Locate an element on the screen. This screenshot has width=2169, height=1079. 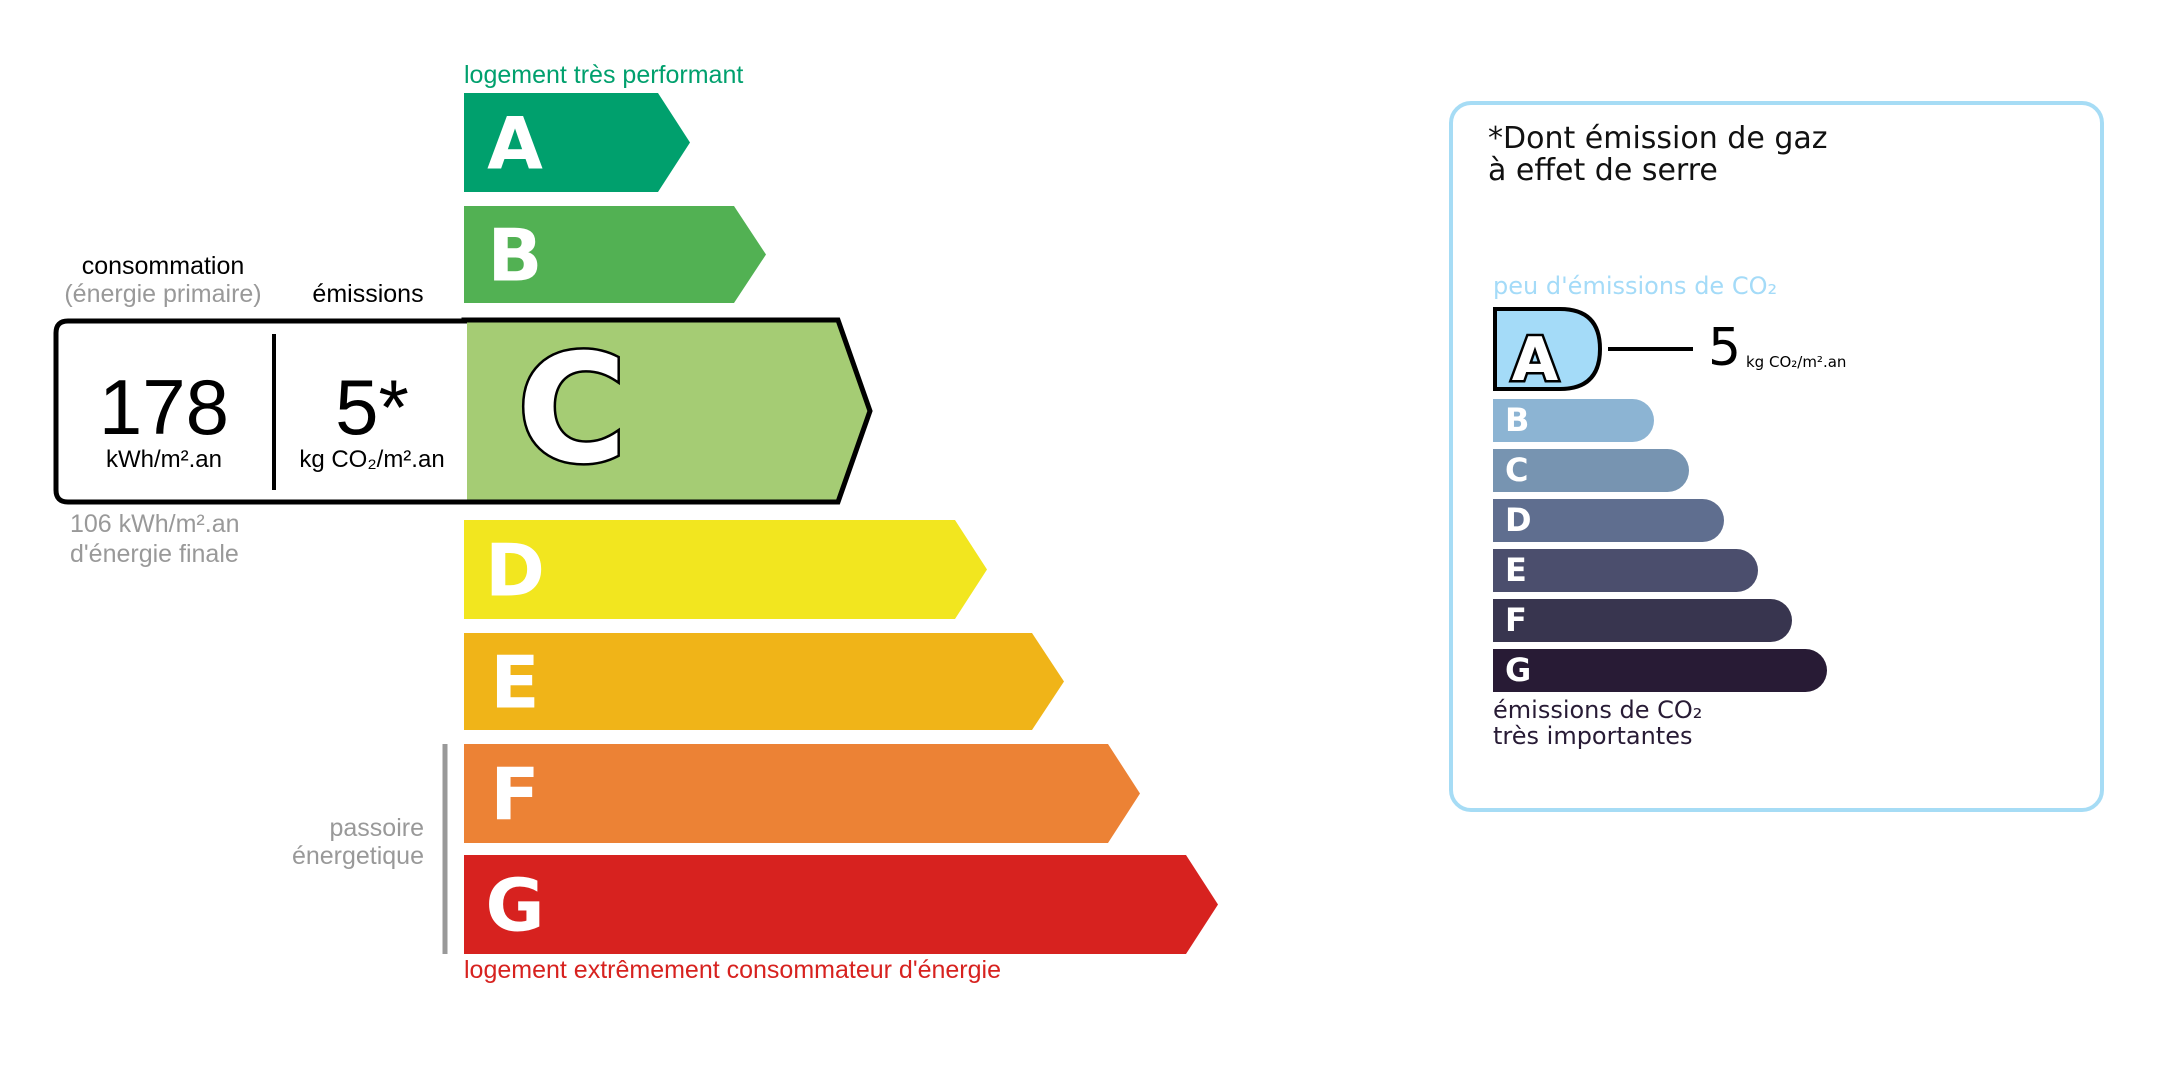
energy-class-e-bar is located at coordinates (764, 681).